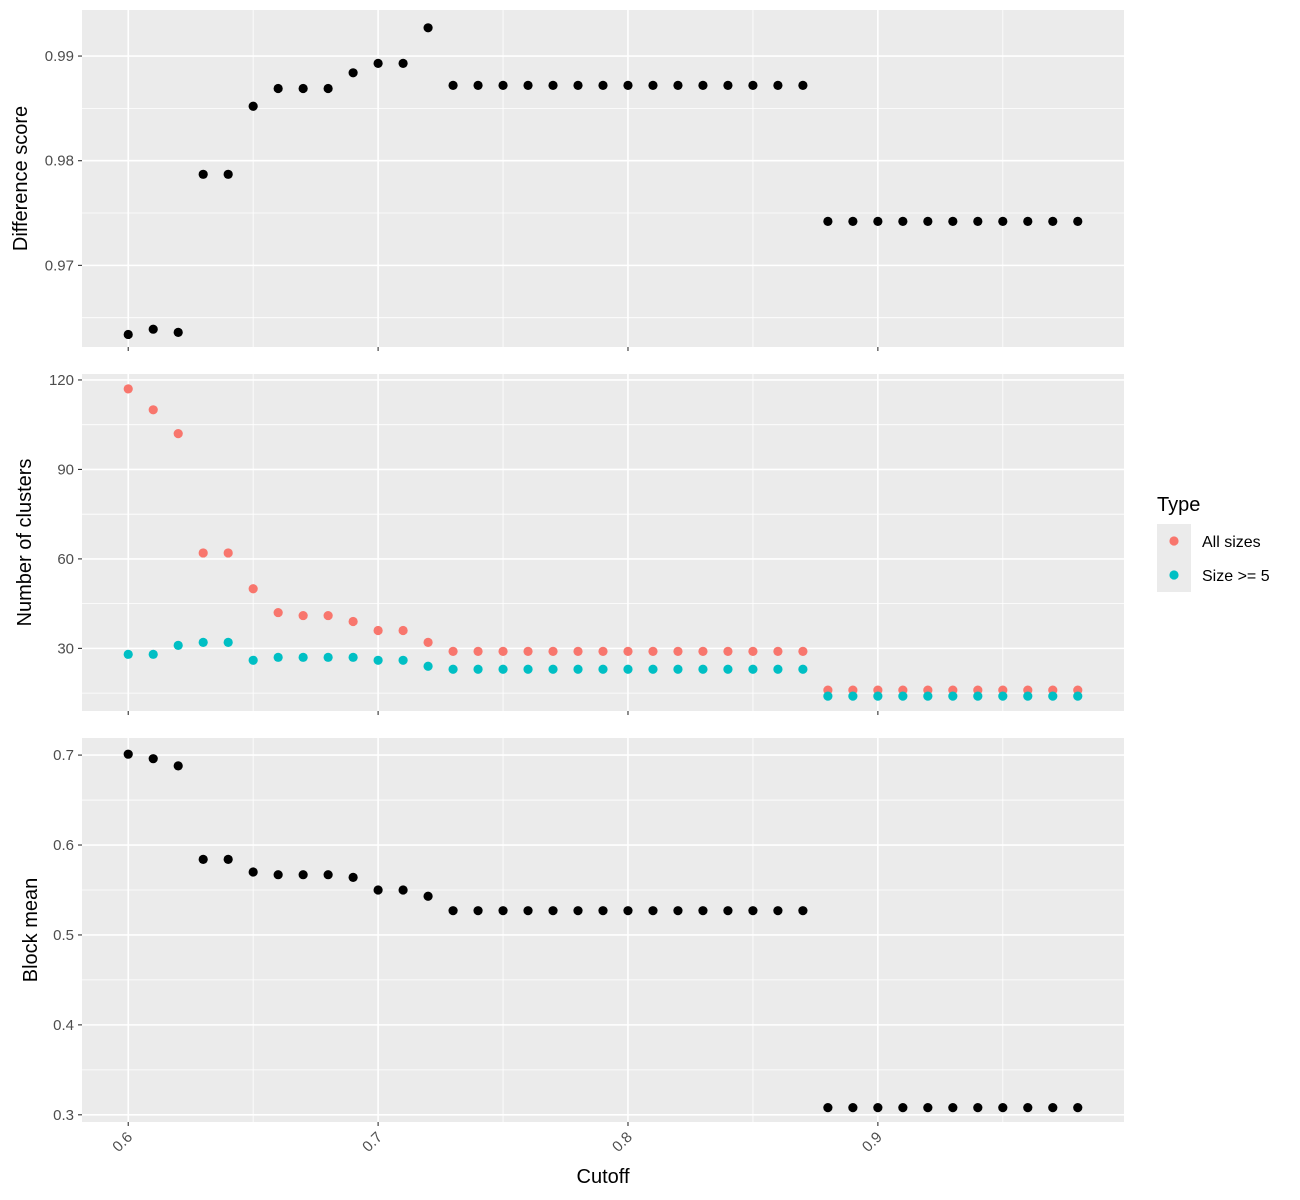 Image resolution: width=1300 pixels, height=1200 pixels. I want to click on y-axis-title: Difference score, so click(21, 178).